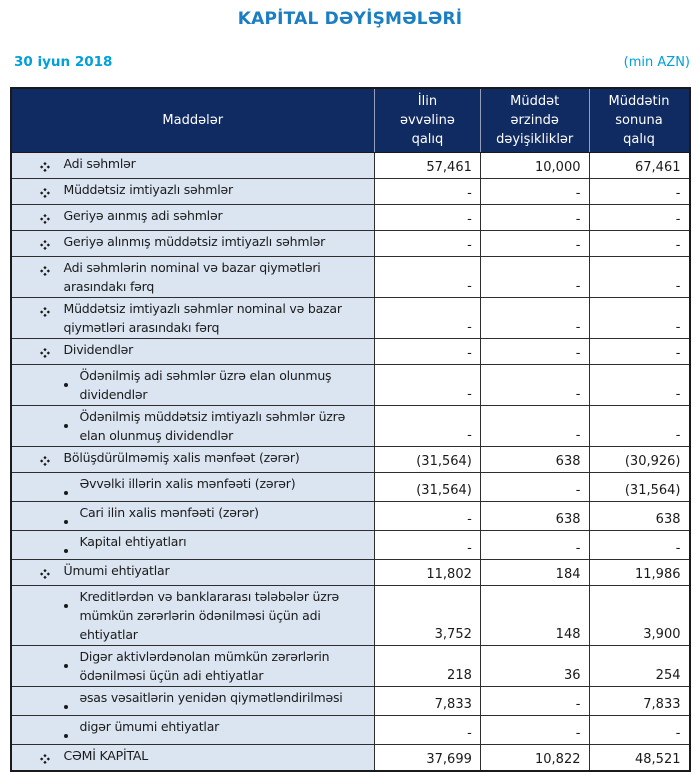 Image resolution: width=700 pixels, height=772 pixels. I want to click on row-label: Cari ilin xalis mənfəəti (zərər), so click(169, 512).